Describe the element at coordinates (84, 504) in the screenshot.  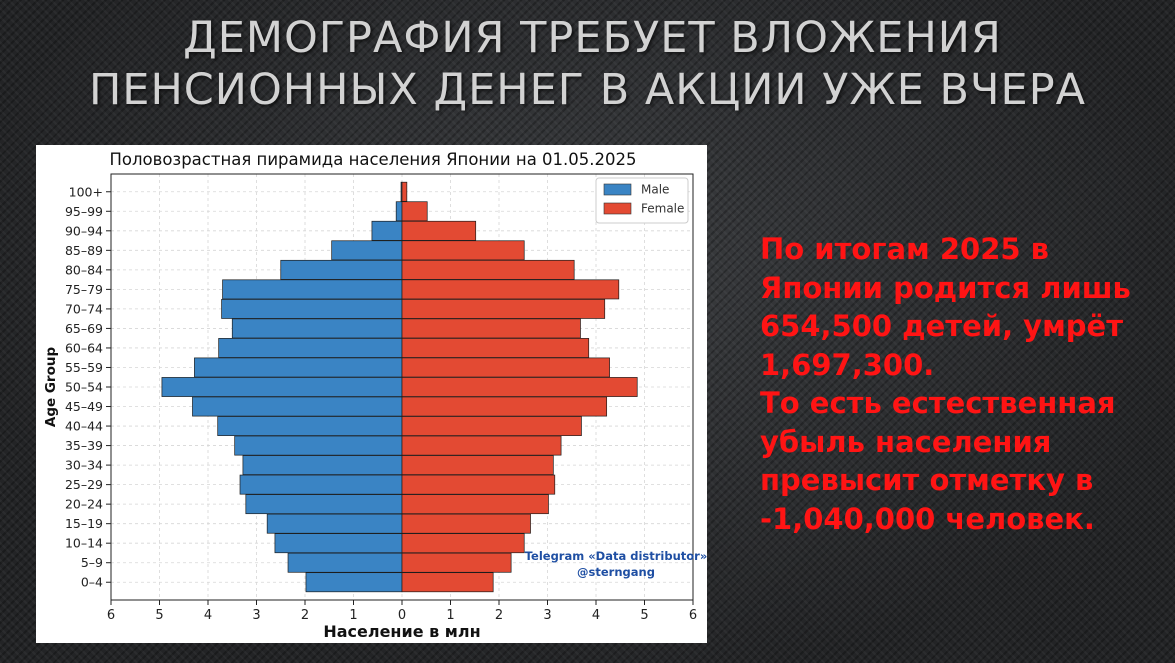
I see `y-tick-label: 20–24` at that location.